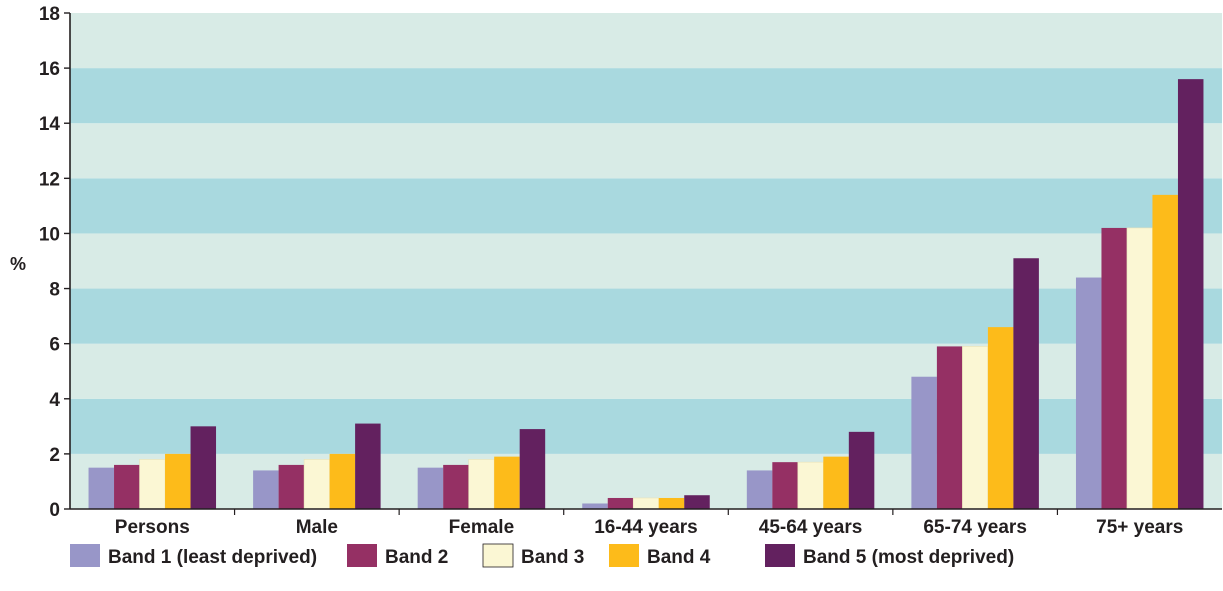  I want to click on legend-label: Band 3, so click(552, 557).